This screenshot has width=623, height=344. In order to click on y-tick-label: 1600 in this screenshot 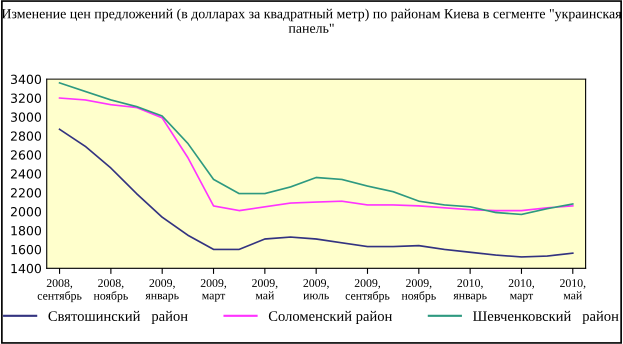, I will do `click(26, 249)`.